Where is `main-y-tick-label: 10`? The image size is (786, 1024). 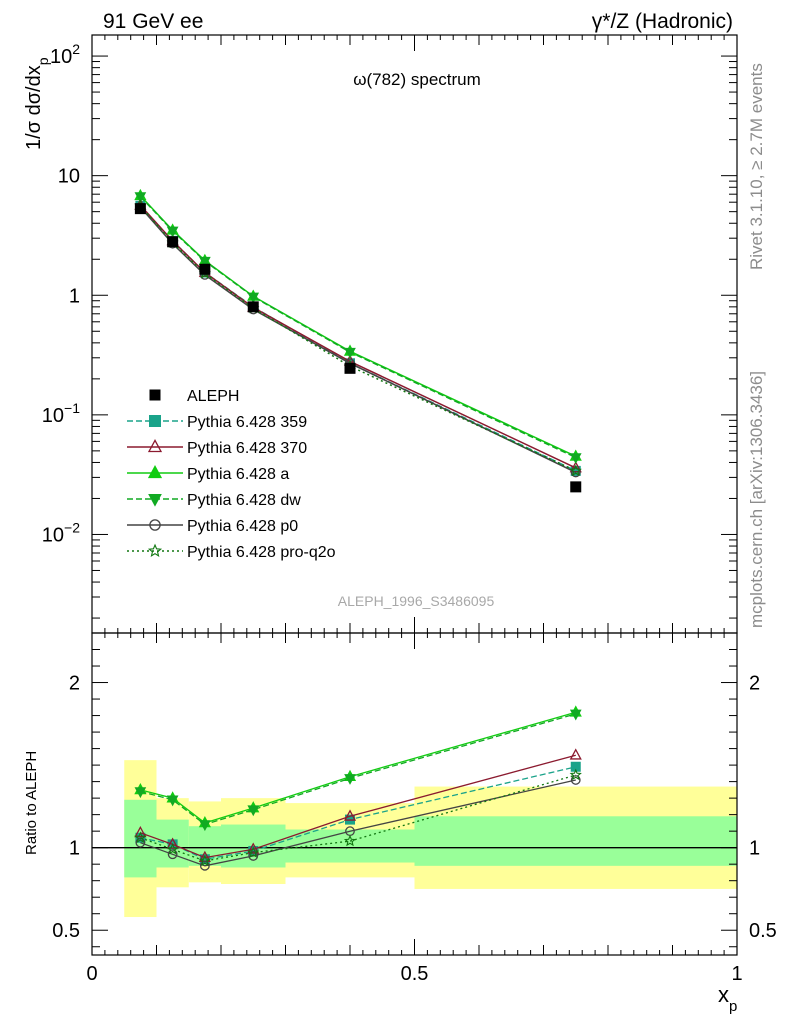
main-y-tick-label: 10 is located at coordinates (69, 177).